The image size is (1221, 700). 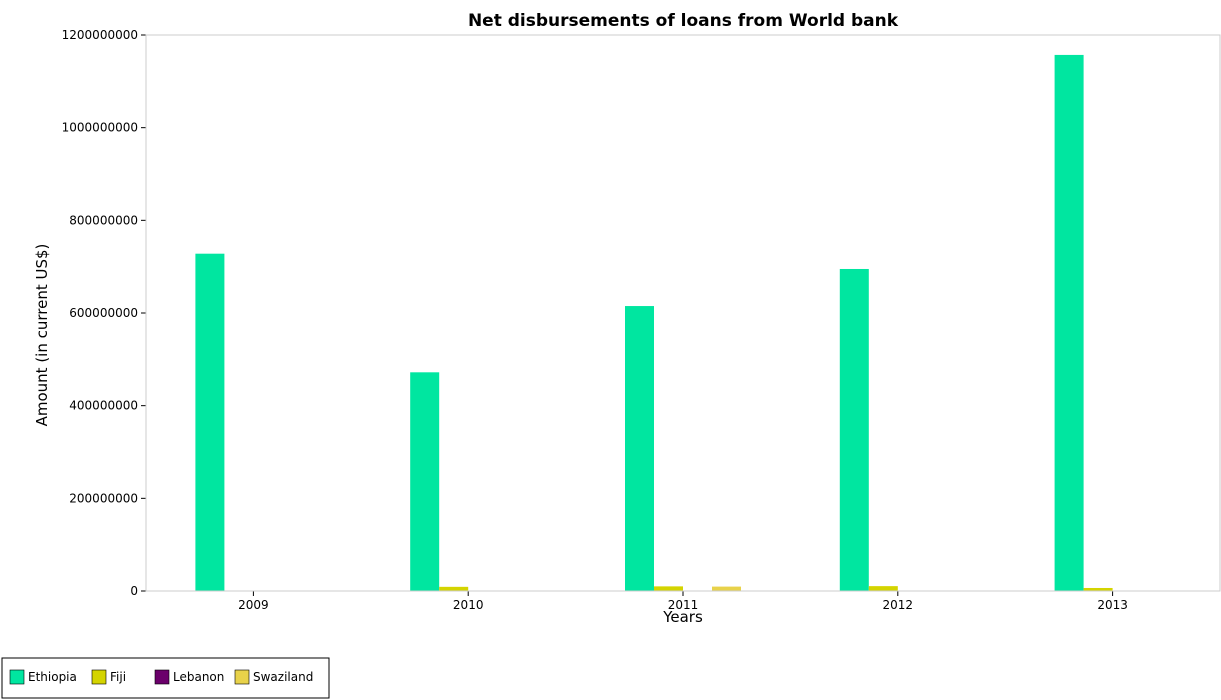 What do you see at coordinates (1098, 589) in the screenshot?
I see `bar-fiji-2013` at bounding box center [1098, 589].